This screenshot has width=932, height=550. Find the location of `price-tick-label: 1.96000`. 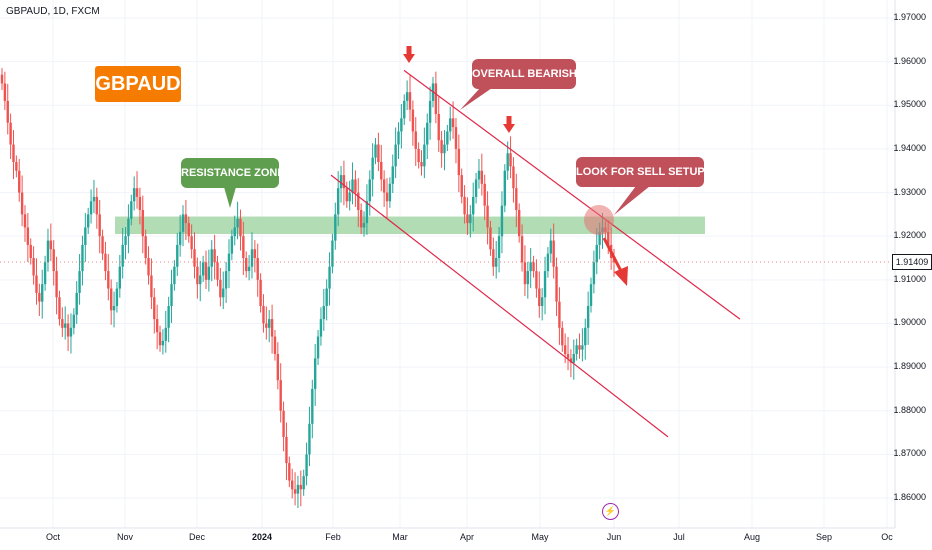

price-tick-label: 1.96000 is located at coordinates (909, 60).